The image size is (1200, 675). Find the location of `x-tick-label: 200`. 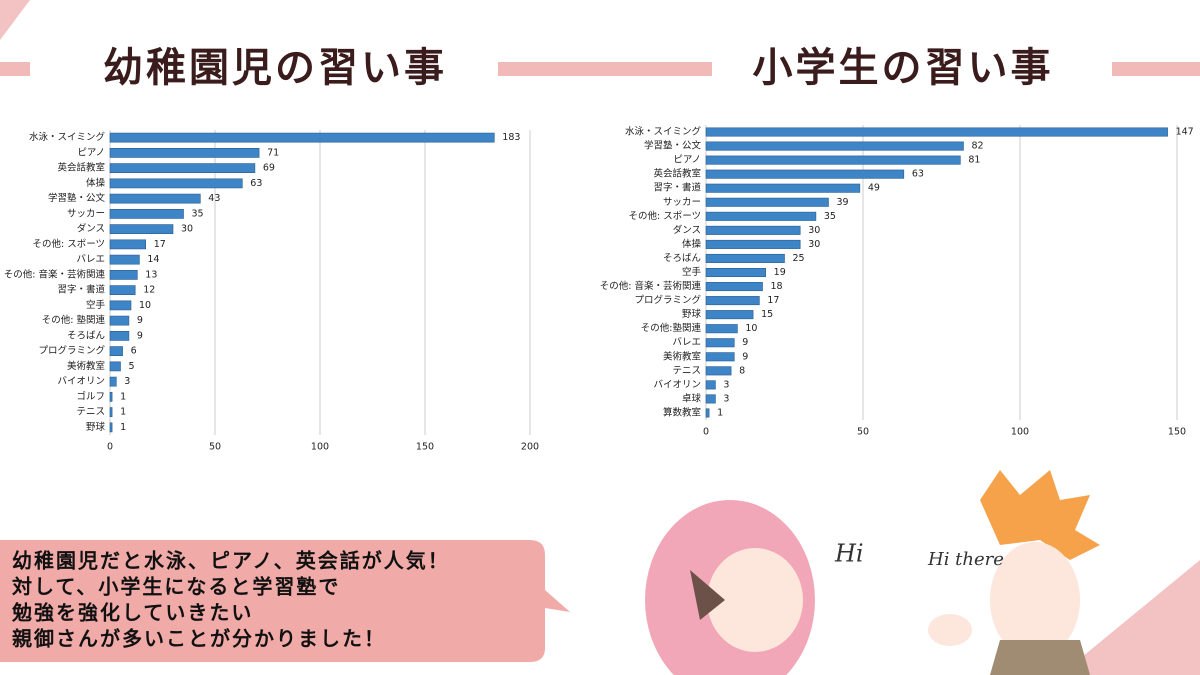

x-tick-label: 200 is located at coordinates (530, 447).